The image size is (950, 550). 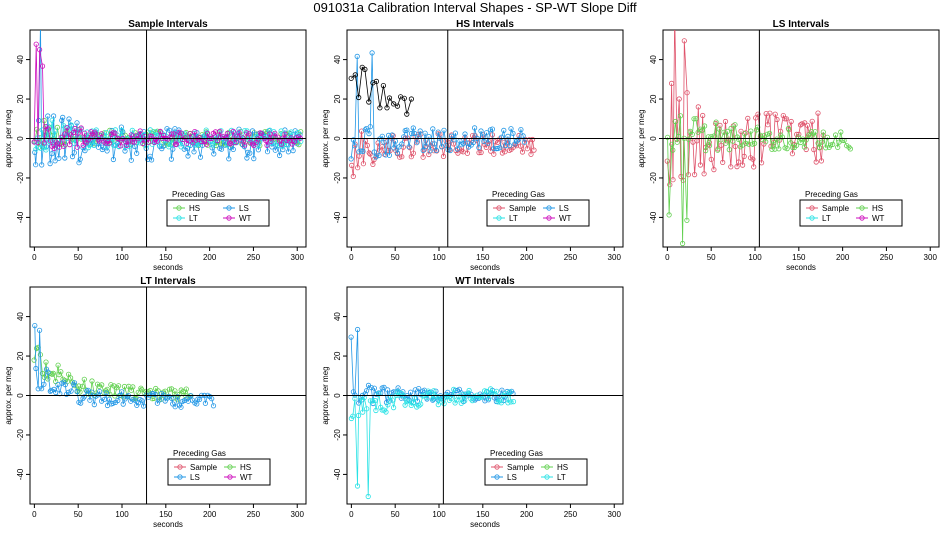 I want to click on y-tick-label: 20, so click(x=337, y=355).